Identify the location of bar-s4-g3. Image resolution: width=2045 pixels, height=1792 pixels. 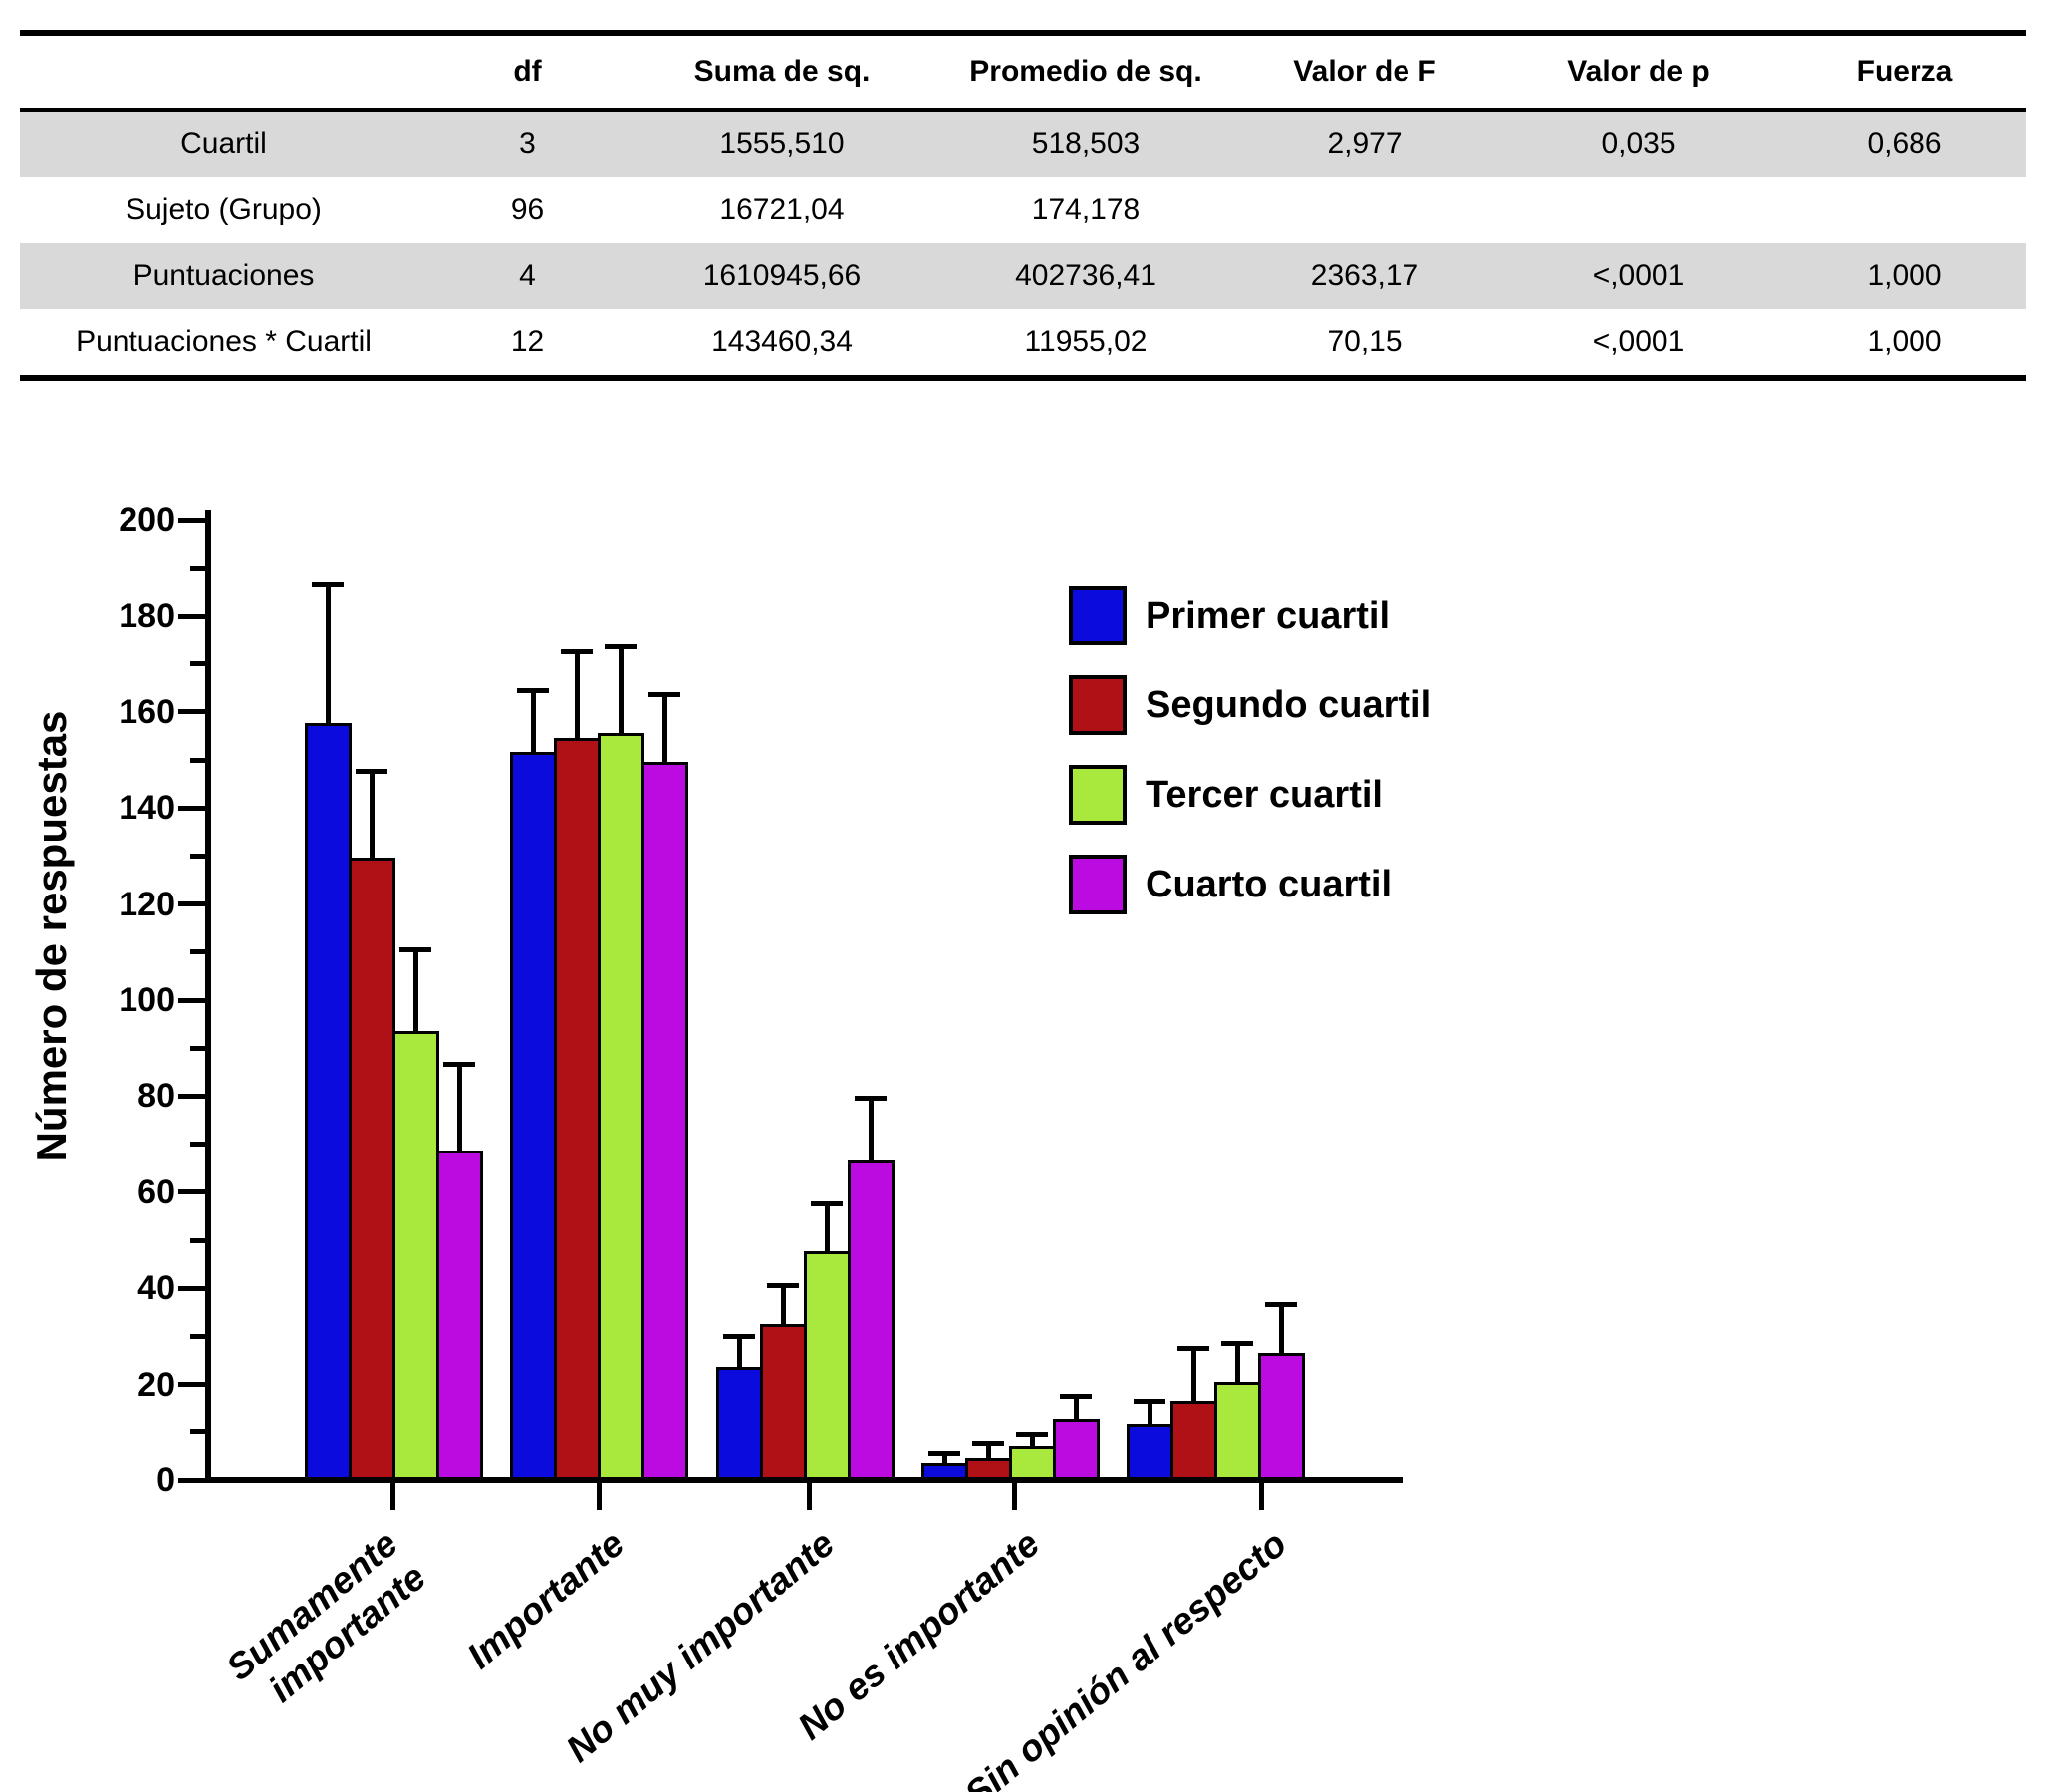
(871, 1319).